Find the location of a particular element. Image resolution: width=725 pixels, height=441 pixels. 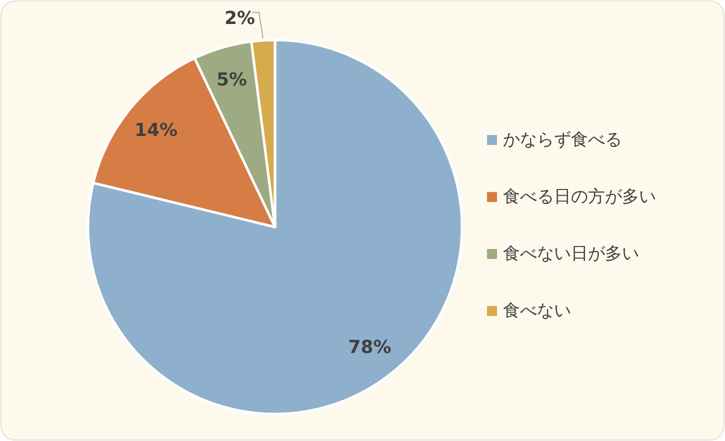

data-label: 2% is located at coordinates (240, 18).